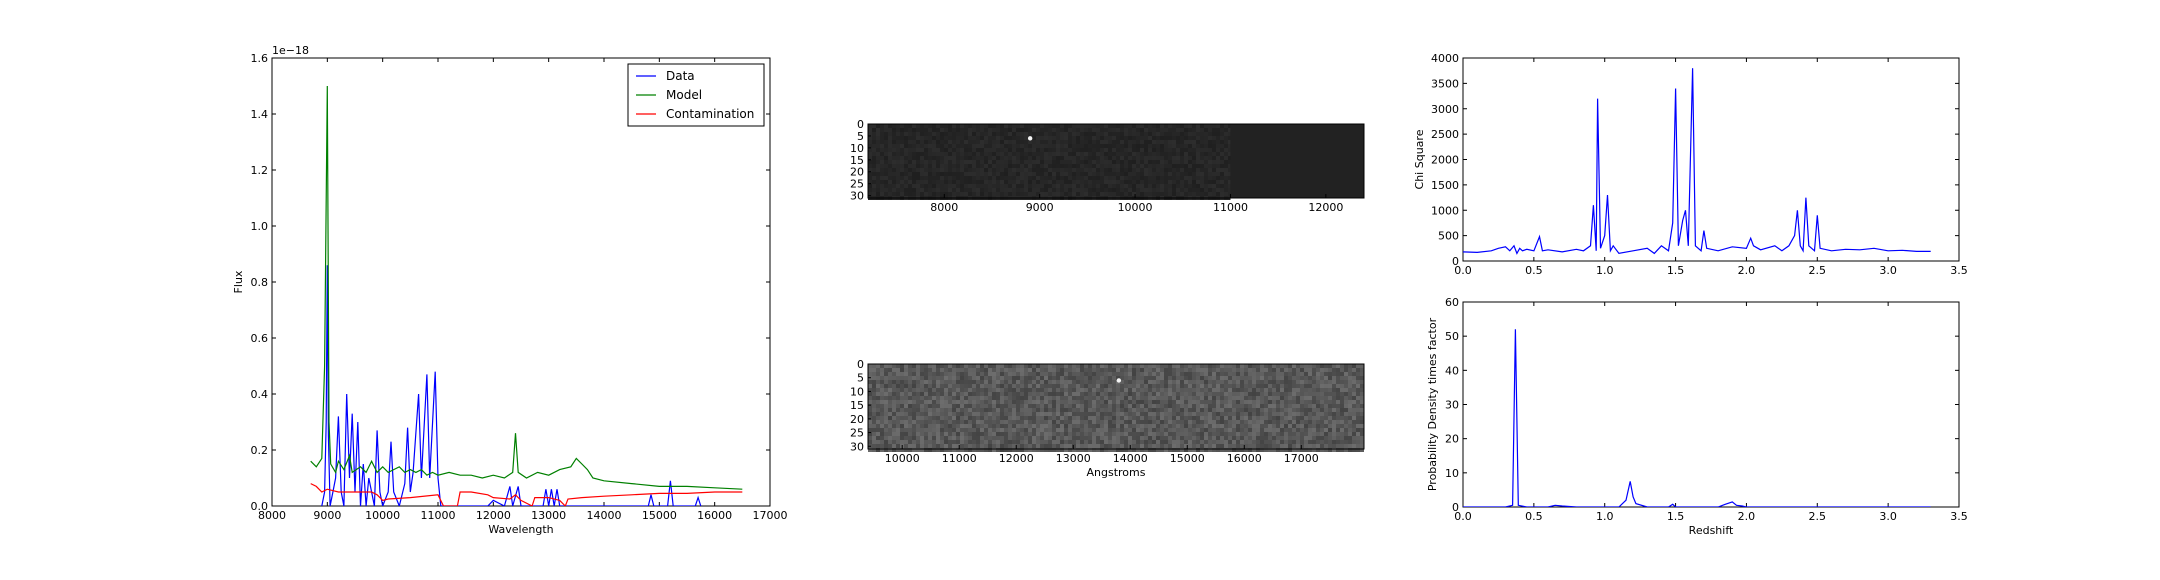 Image resolution: width=2160 pixels, height=580 pixels. I want to click on y-tick-label: 15, so click(857, 405).